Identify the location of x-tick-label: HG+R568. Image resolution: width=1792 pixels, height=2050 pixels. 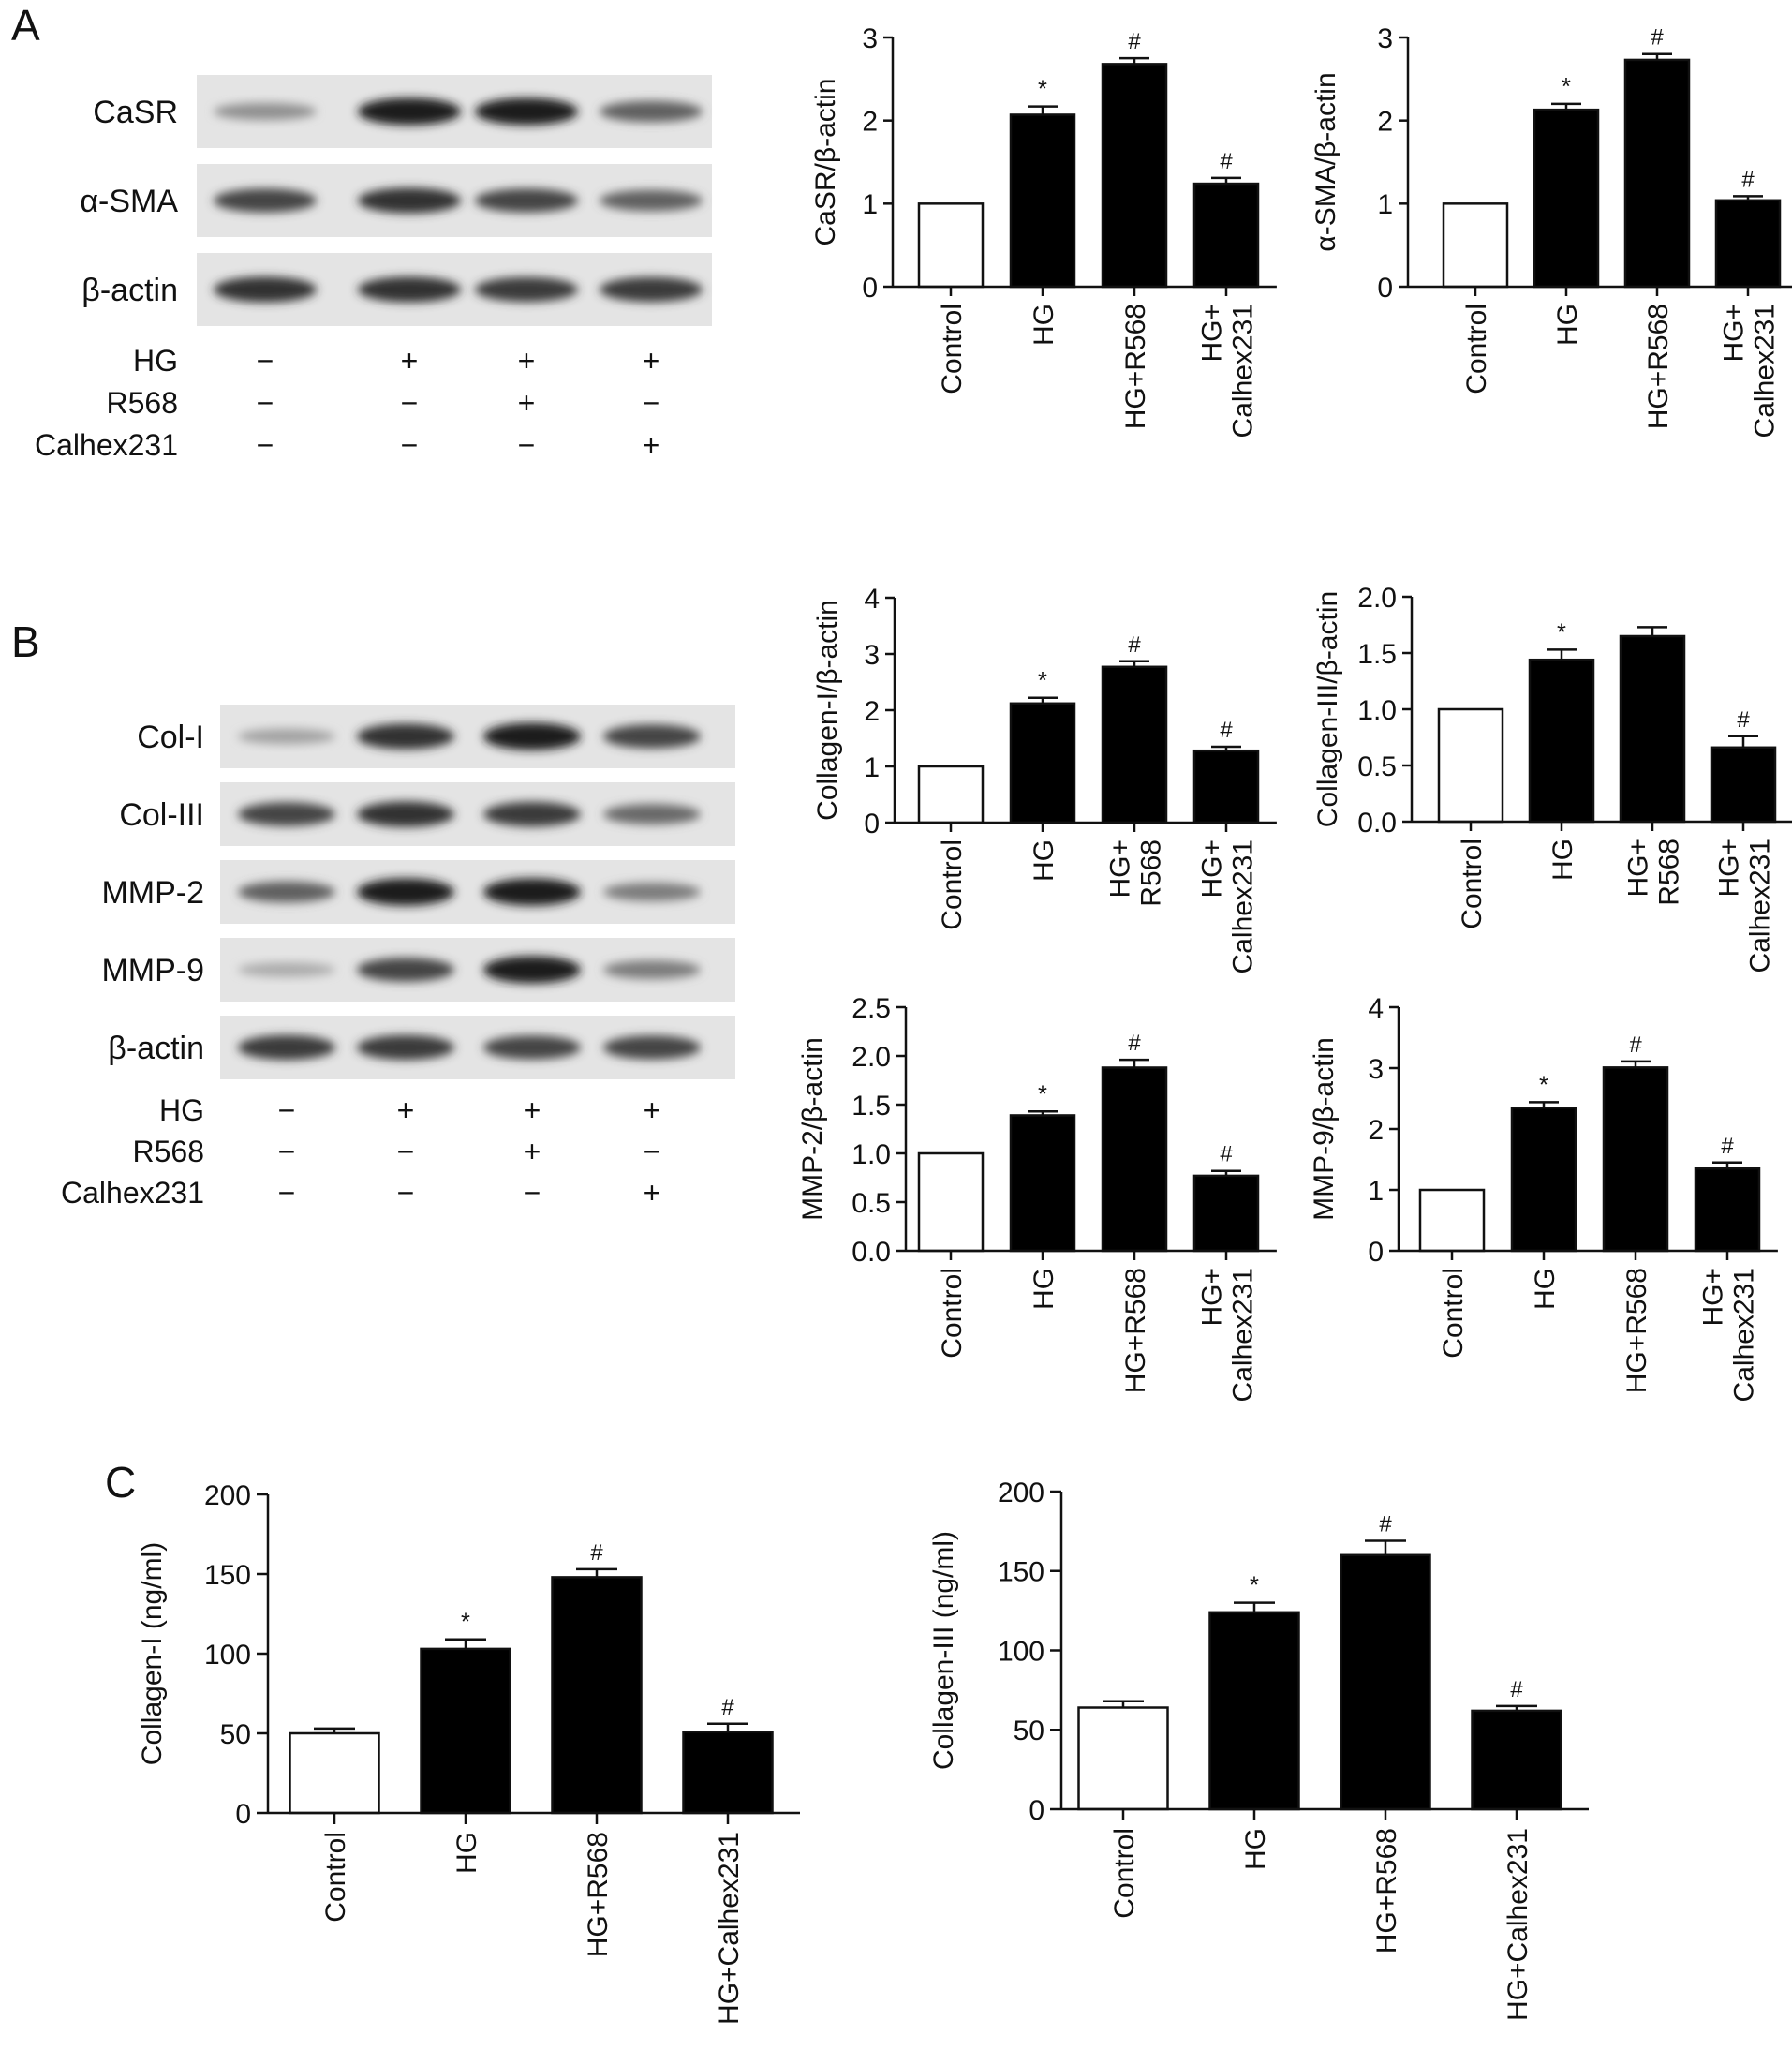
(598, 1895).